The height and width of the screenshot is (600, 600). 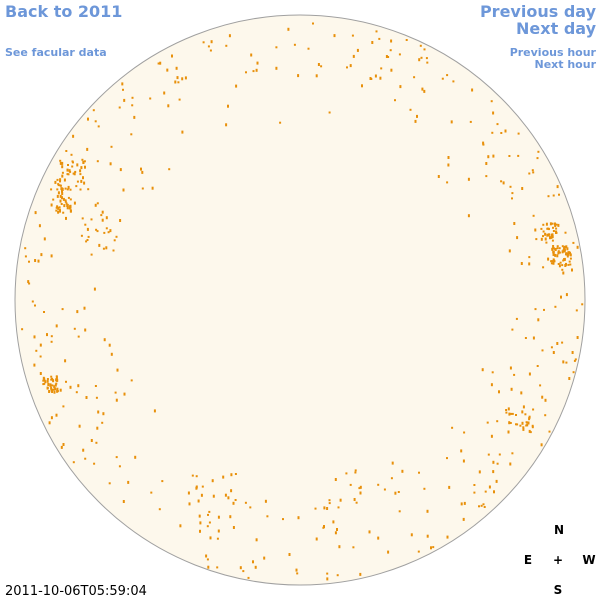 What do you see at coordinates (566, 64) in the screenshot?
I see `next-hour-link: Next hour` at bounding box center [566, 64].